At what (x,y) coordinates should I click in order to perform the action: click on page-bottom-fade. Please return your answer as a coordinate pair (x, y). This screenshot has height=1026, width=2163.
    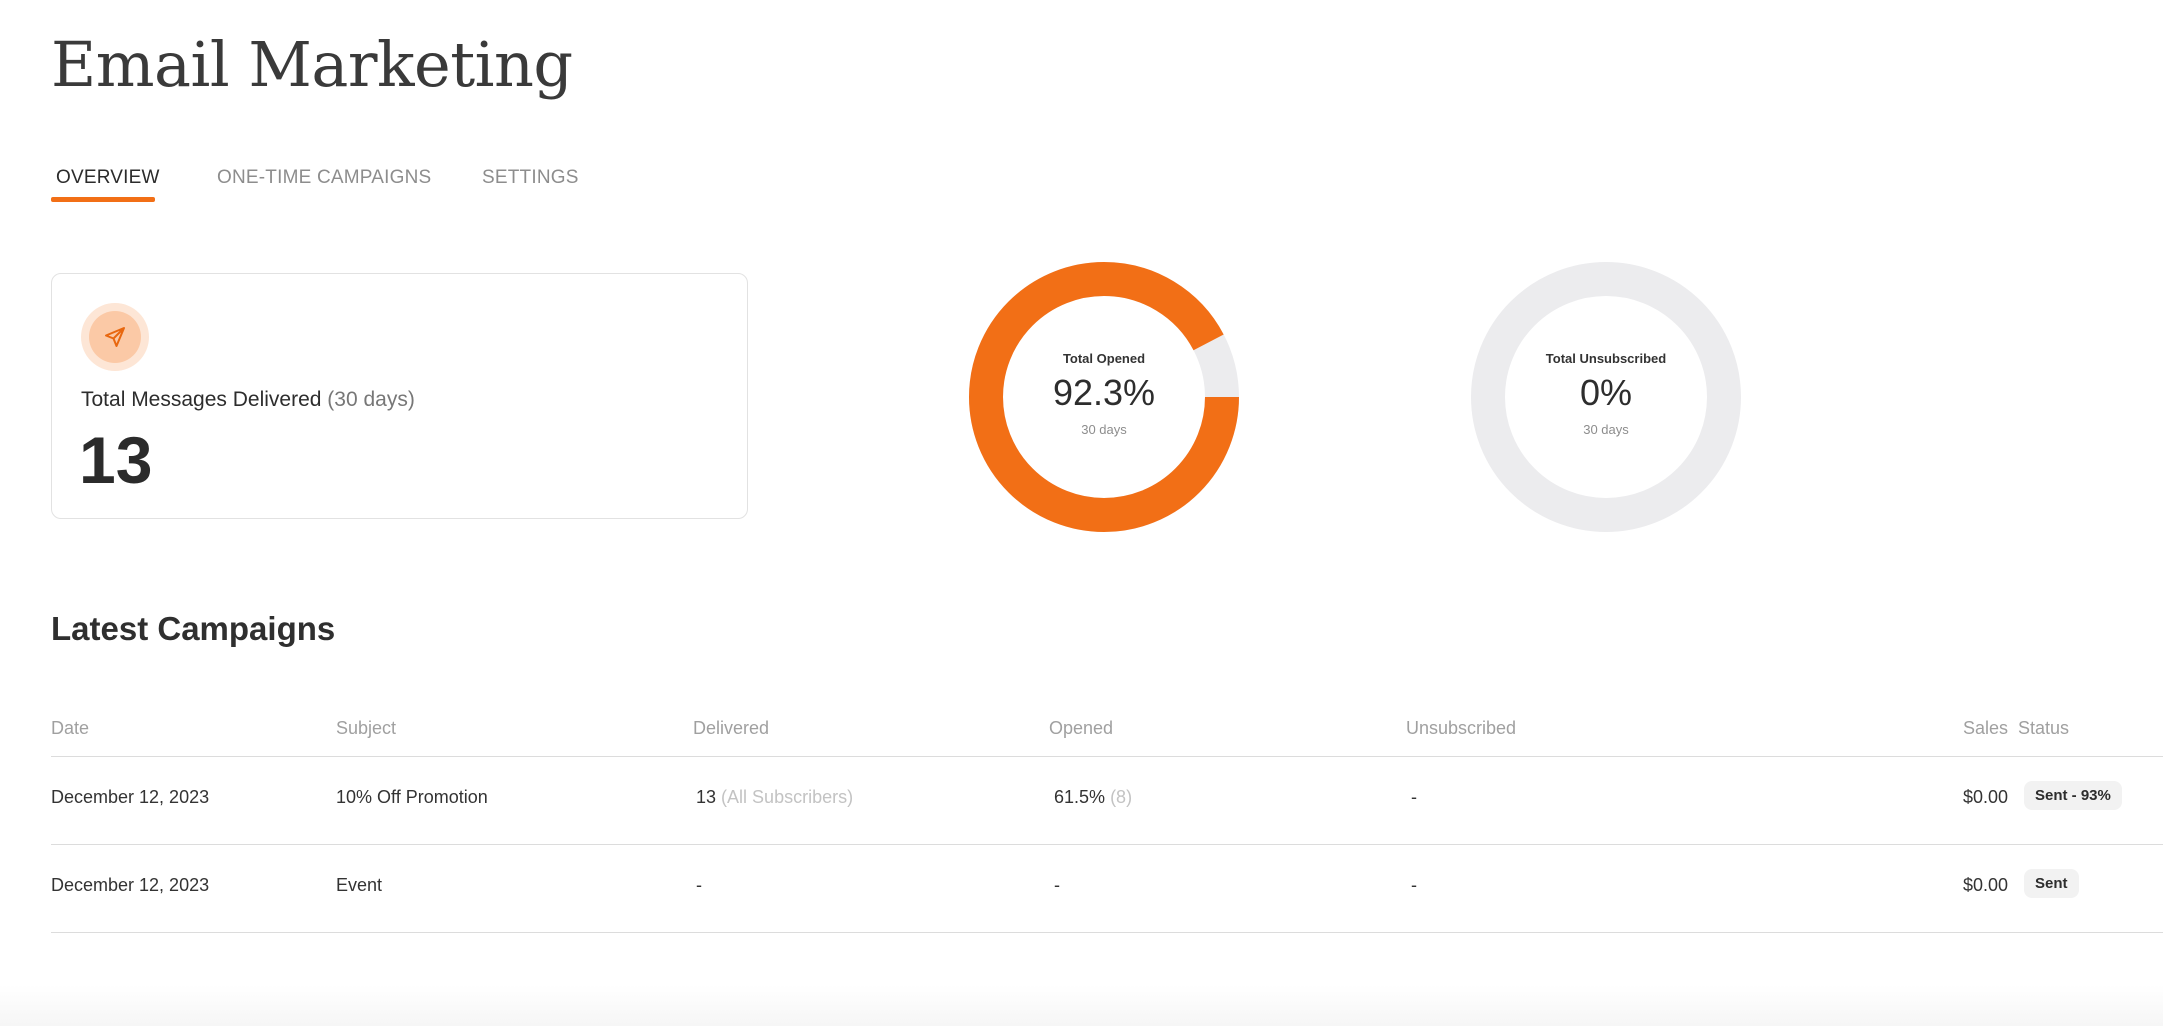
    Looking at the image, I should click on (1081, 1005).